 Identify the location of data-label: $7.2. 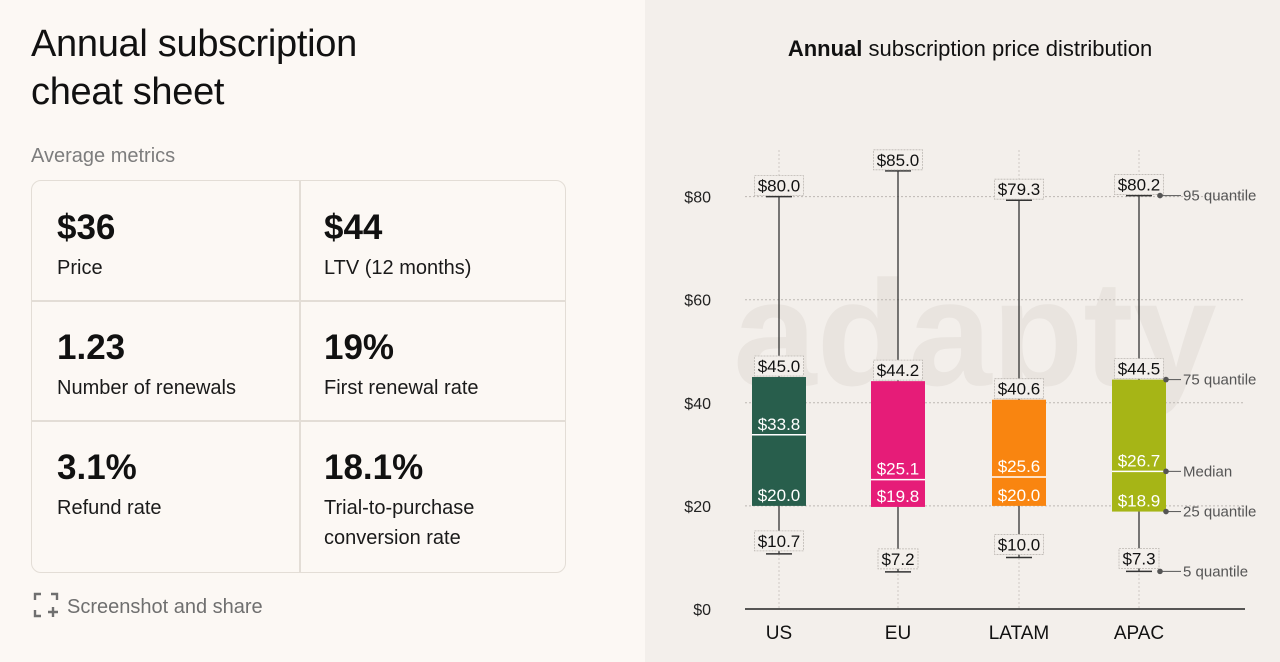
(897, 559).